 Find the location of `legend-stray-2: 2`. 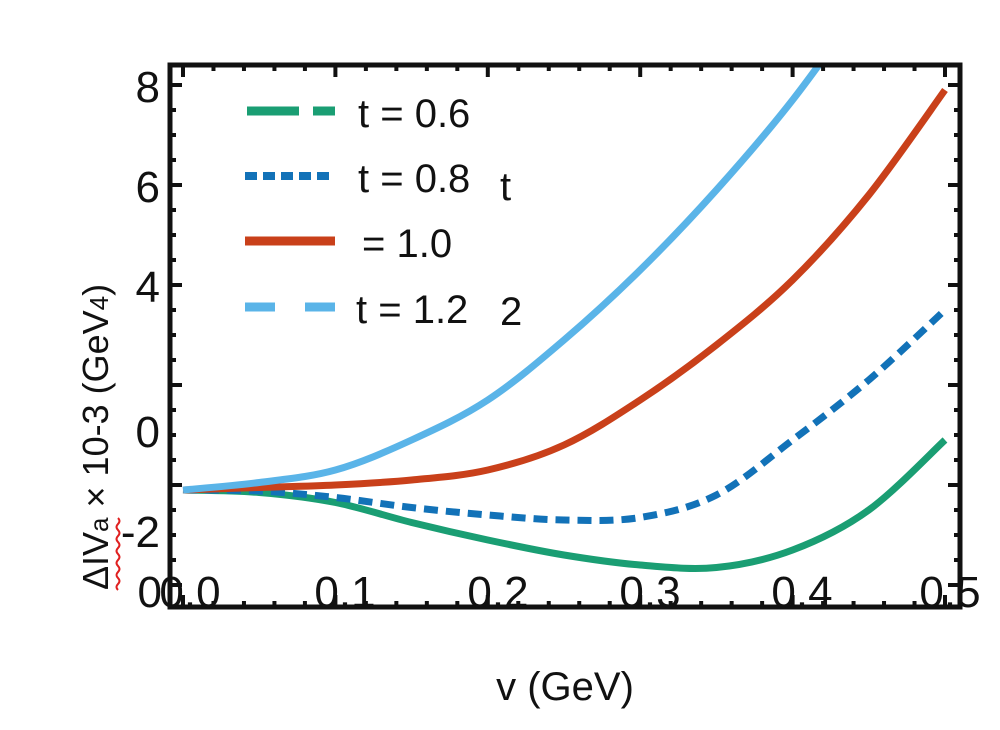

legend-stray-2: 2 is located at coordinates (511, 312).